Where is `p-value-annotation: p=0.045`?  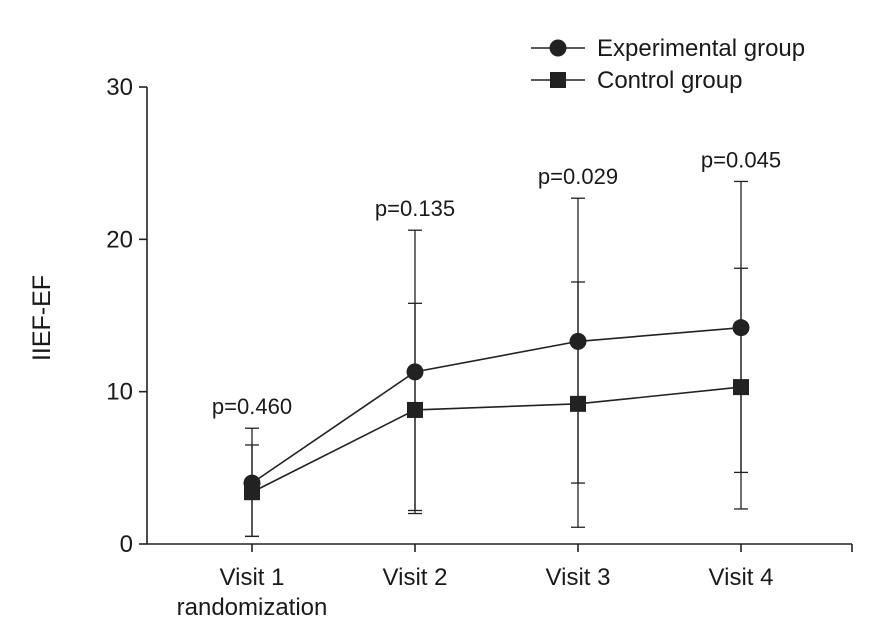 p-value-annotation: p=0.045 is located at coordinates (741, 159).